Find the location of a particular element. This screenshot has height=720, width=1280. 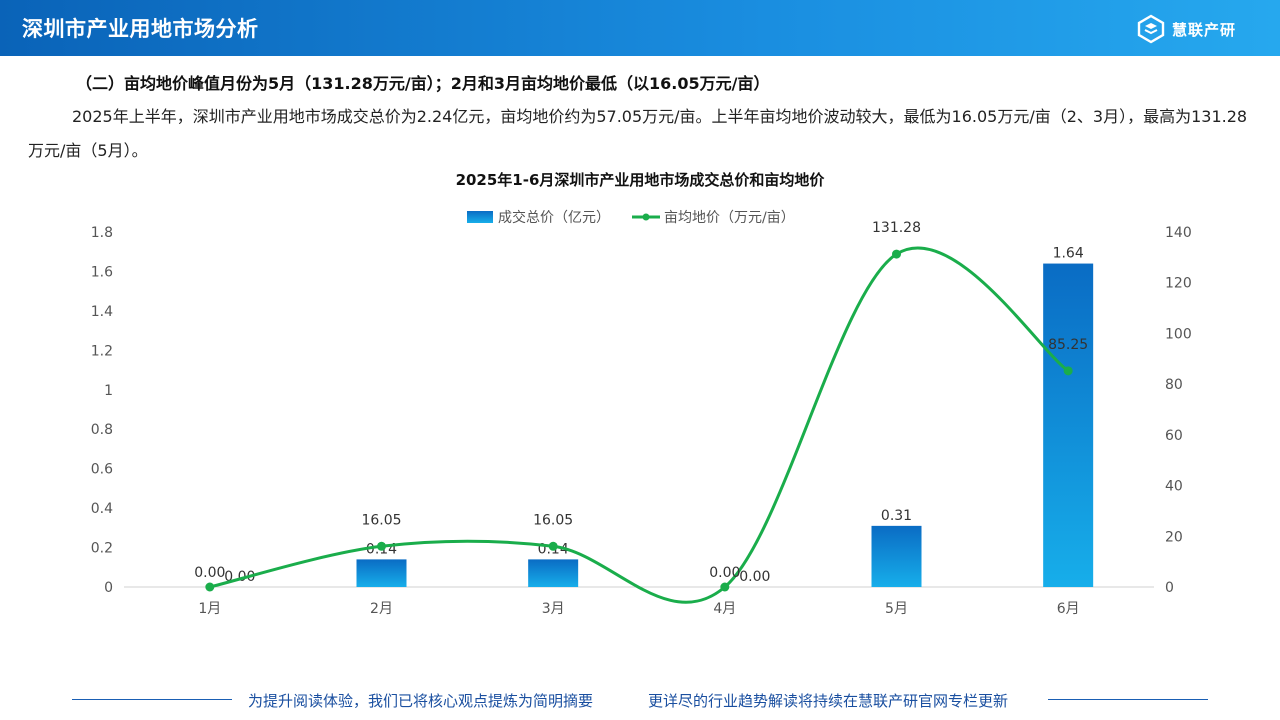

x-tick-label: 5月 is located at coordinates (896, 609).